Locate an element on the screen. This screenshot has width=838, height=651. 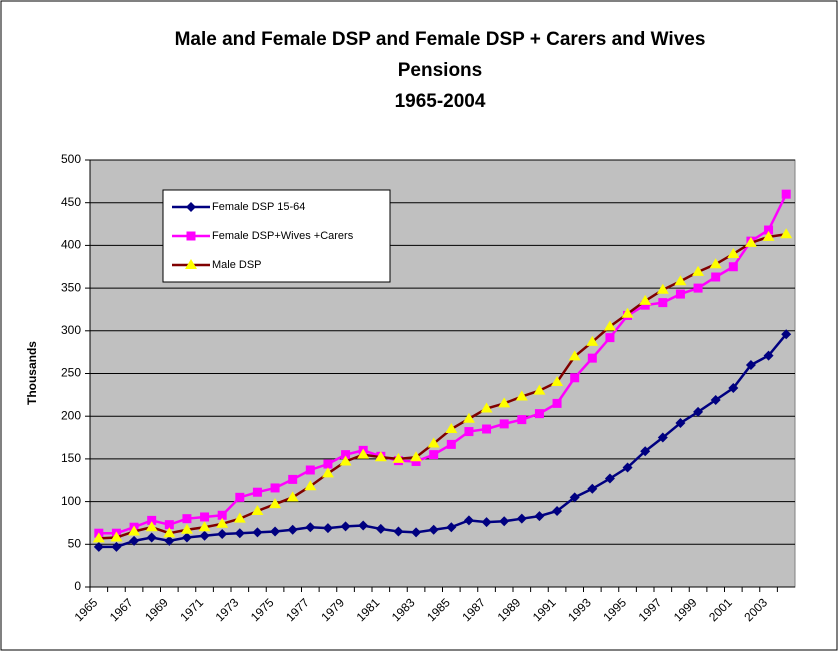
legend-label: Female DSP 15-64 is located at coordinates (258, 207).